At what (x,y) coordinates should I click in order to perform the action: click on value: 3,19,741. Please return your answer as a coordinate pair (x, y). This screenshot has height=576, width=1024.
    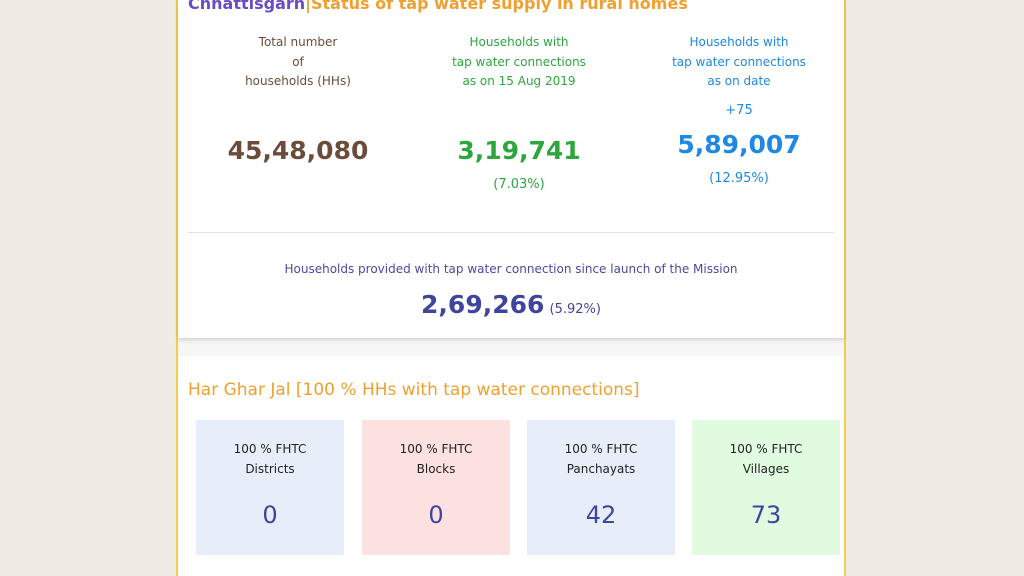
    Looking at the image, I should click on (519, 150).